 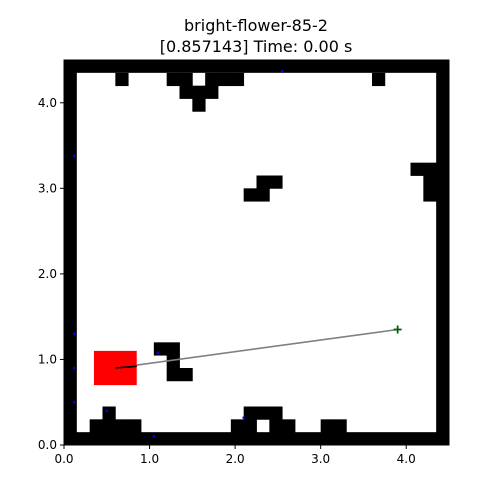 I want to click on wall-top, so click(x=256, y=66).